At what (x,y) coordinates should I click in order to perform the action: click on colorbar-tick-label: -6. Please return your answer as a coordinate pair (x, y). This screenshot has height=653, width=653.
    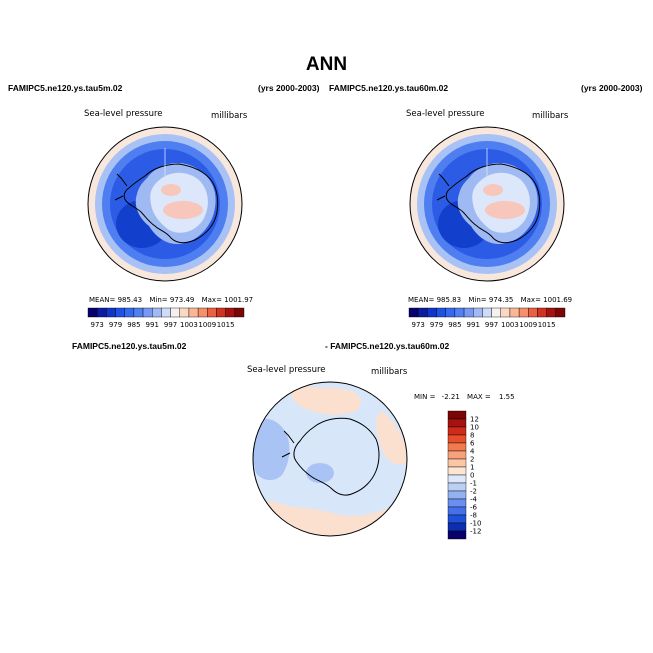
    Looking at the image, I should click on (474, 508).